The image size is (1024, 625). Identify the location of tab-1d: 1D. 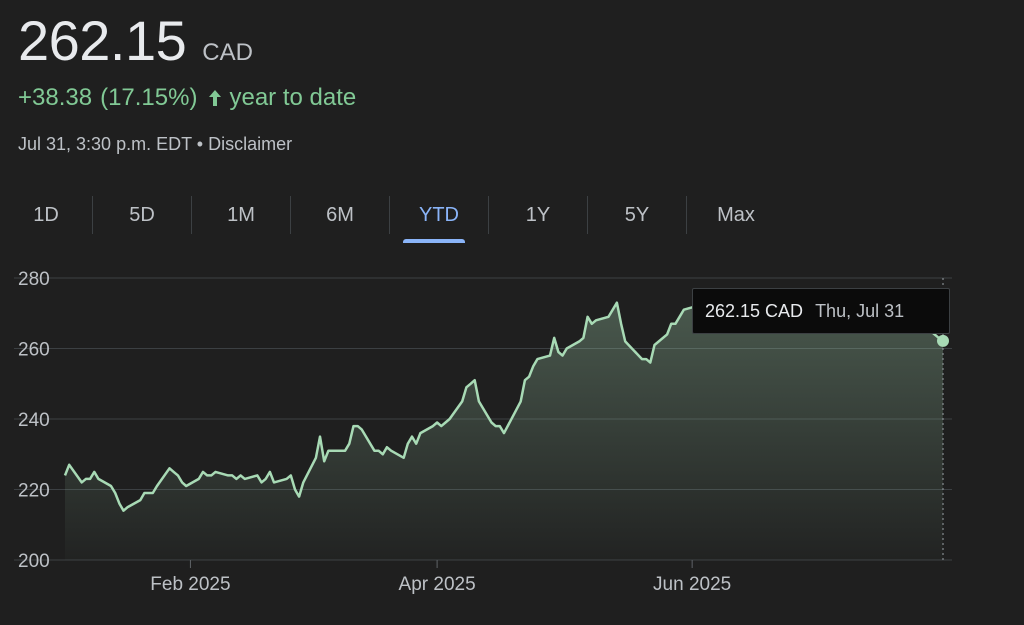
(46, 215).